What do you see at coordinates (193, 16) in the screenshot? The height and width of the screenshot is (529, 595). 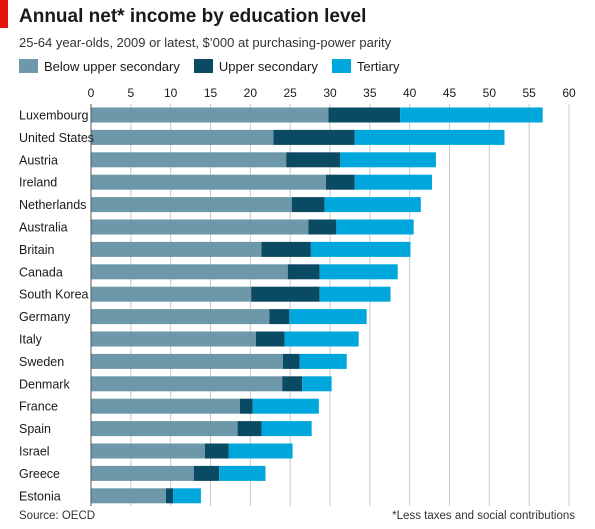 I see `chart-title: Annual net* income by education level` at bounding box center [193, 16].